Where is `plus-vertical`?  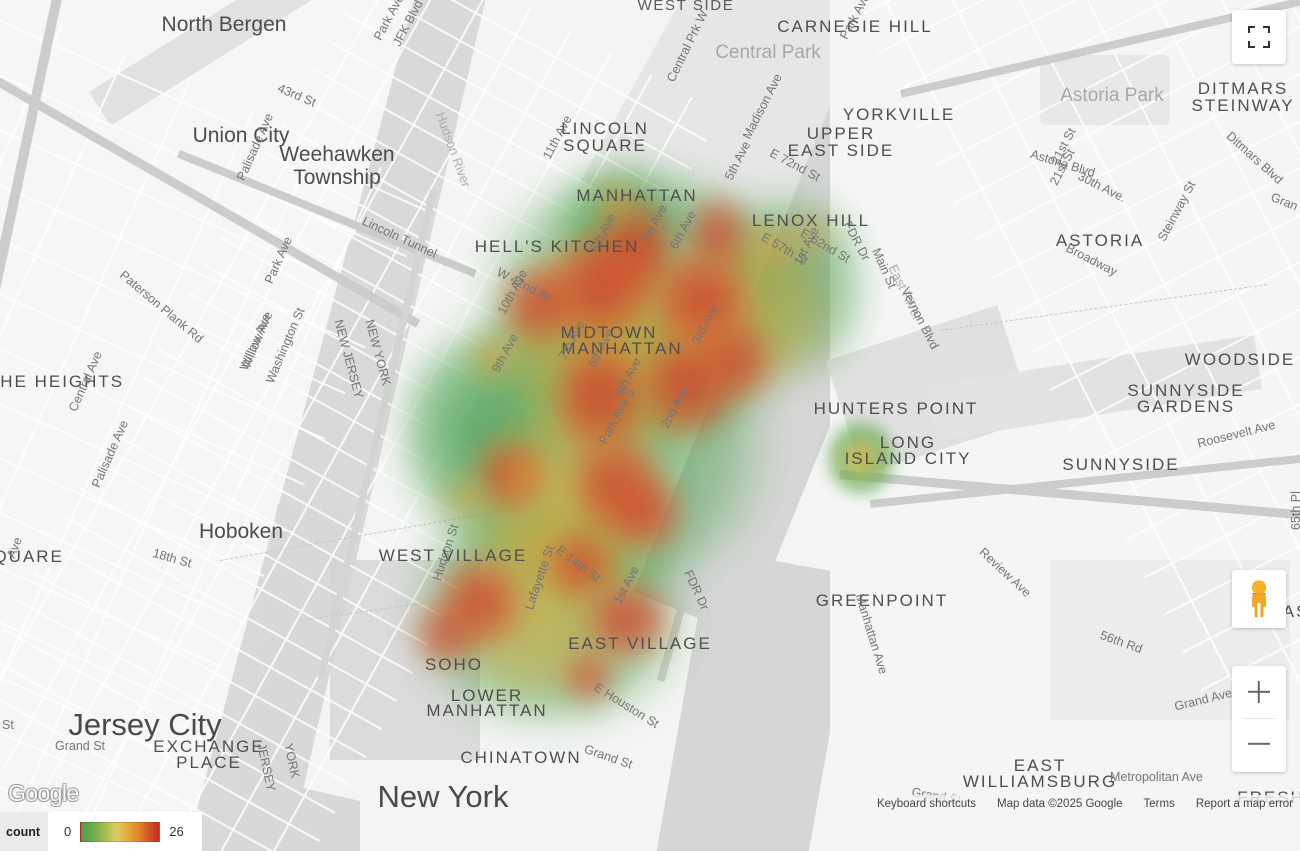 plus-vertical is located at coordinates (1259, 692).